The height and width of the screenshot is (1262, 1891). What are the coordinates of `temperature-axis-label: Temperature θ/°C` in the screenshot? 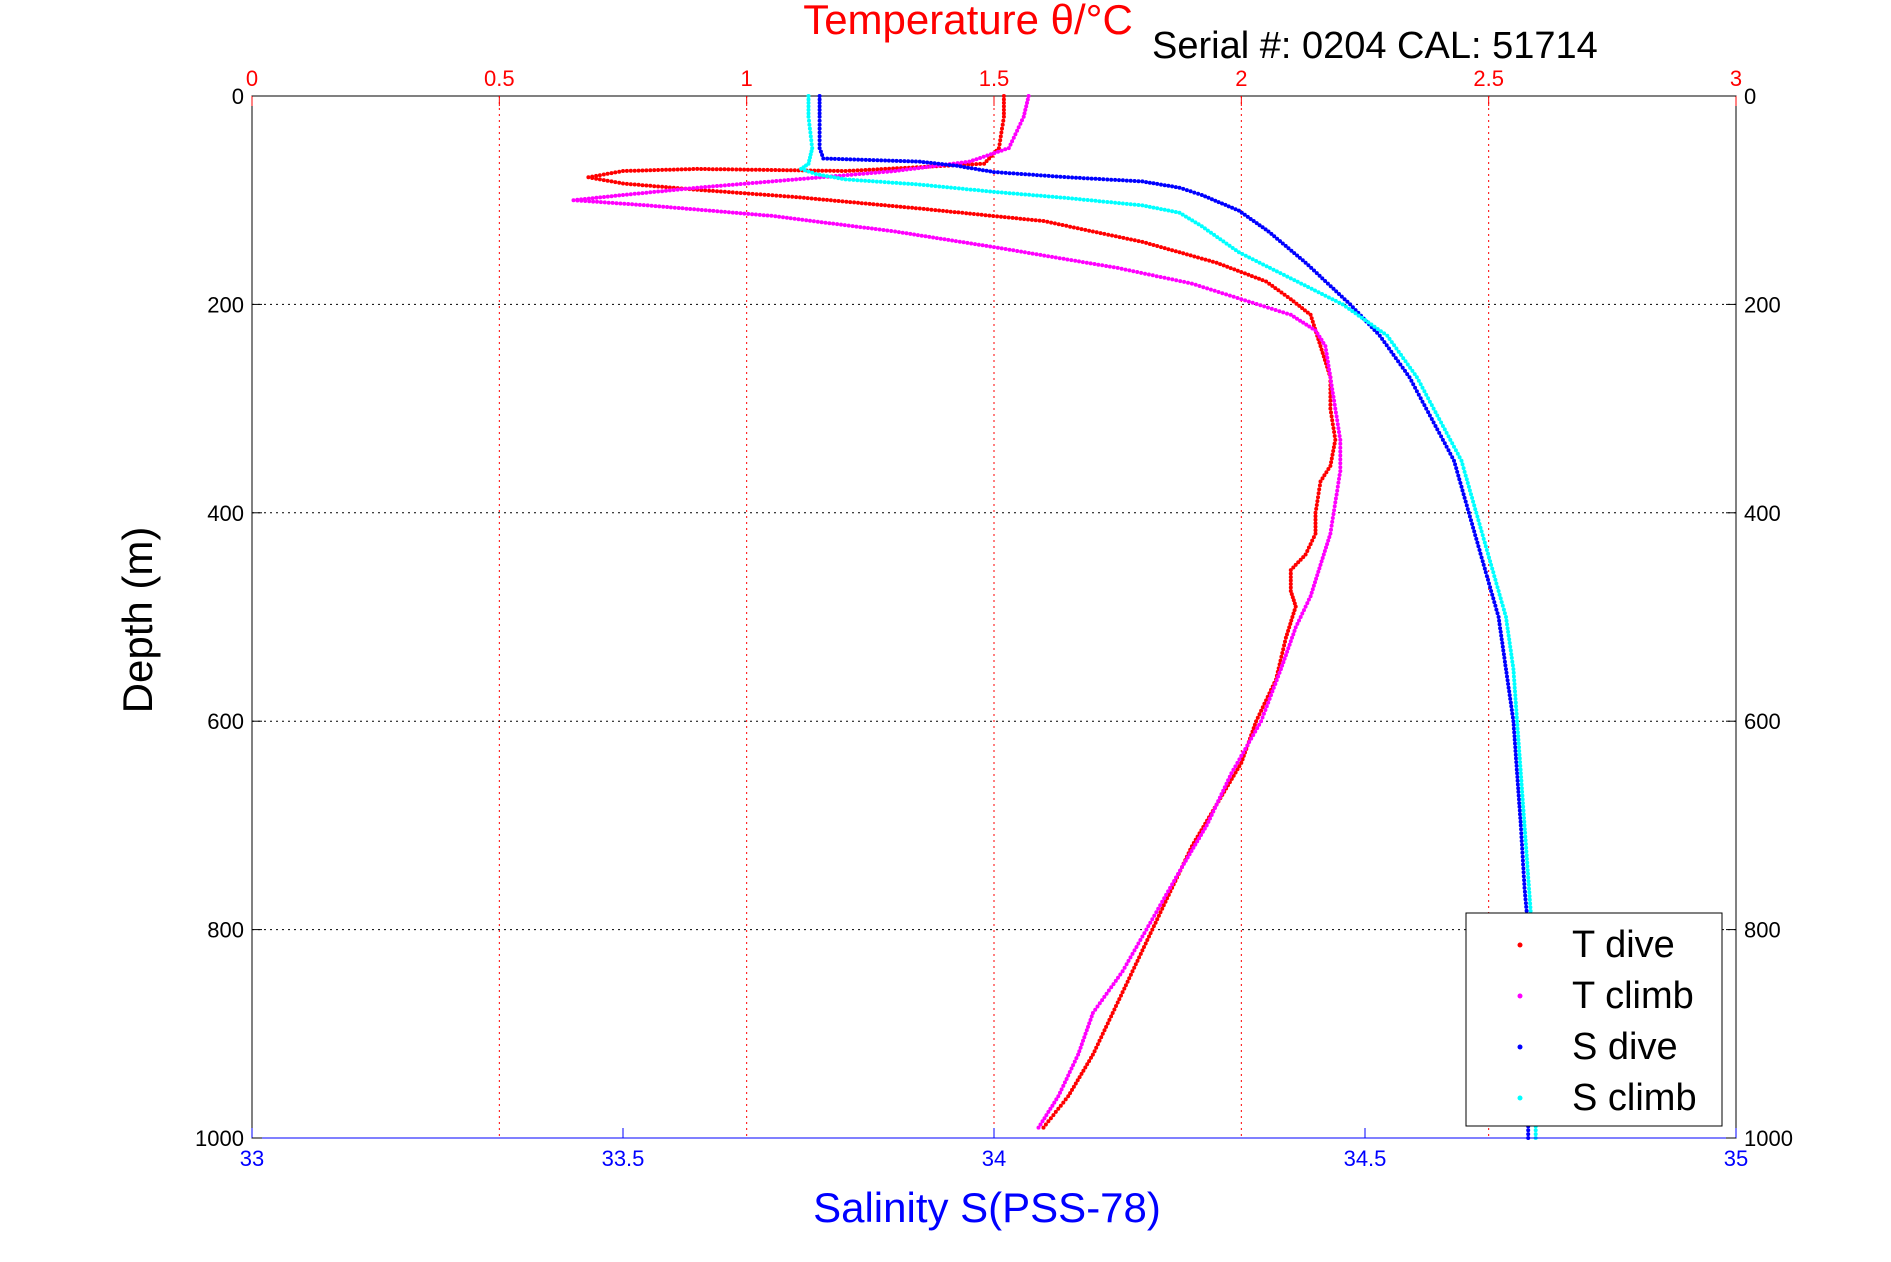 It's located at (968, 21).